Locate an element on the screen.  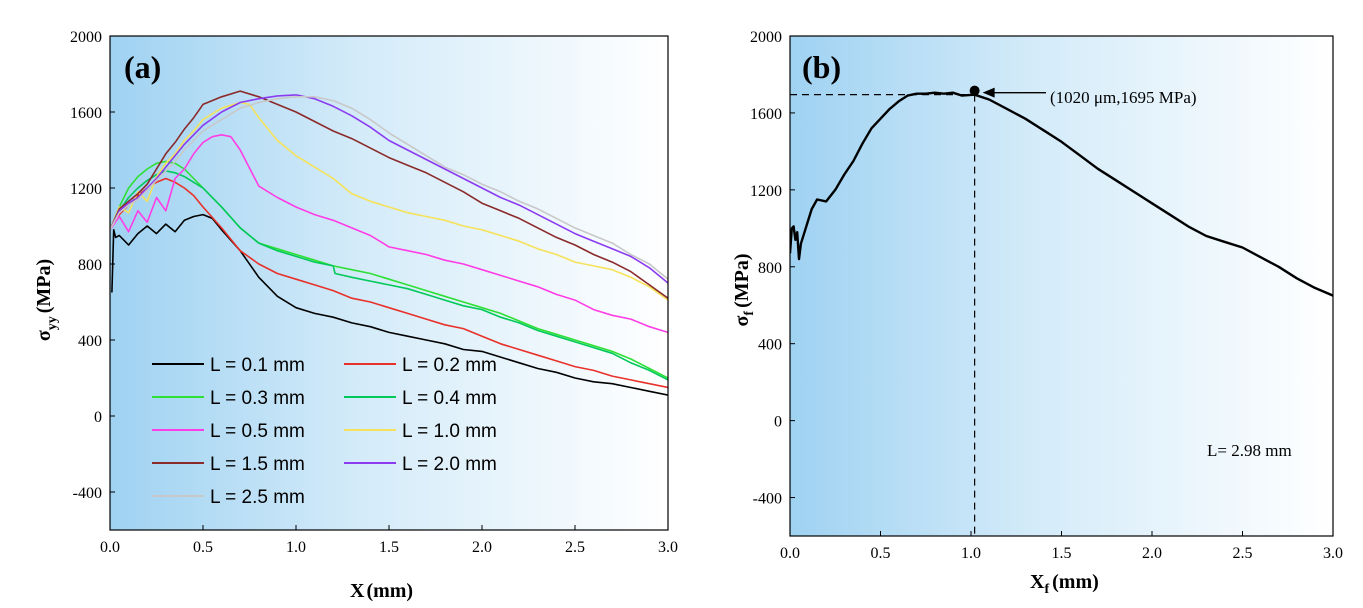
guide-lines-b is located at coordinates (918, 310).